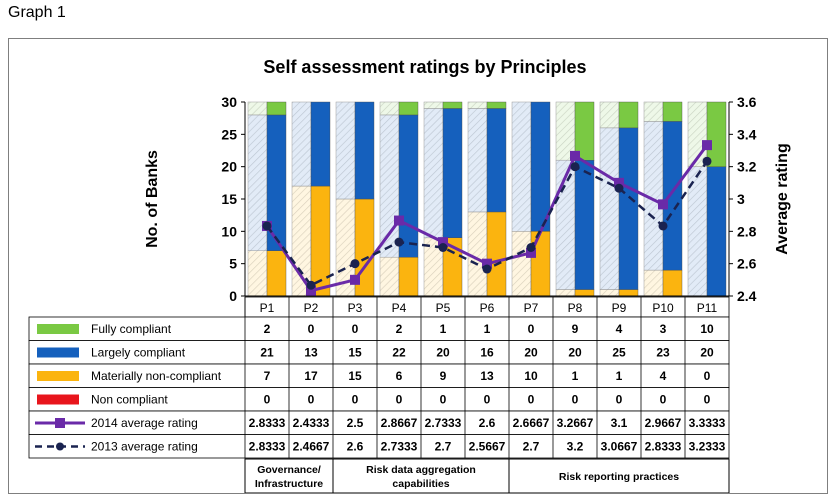 This screenshot has height=502, width=836. What do you see at coordinates (565, 293) in the screenshot?
I see `bar-hatch-P8` at bounding box center [565, 293].